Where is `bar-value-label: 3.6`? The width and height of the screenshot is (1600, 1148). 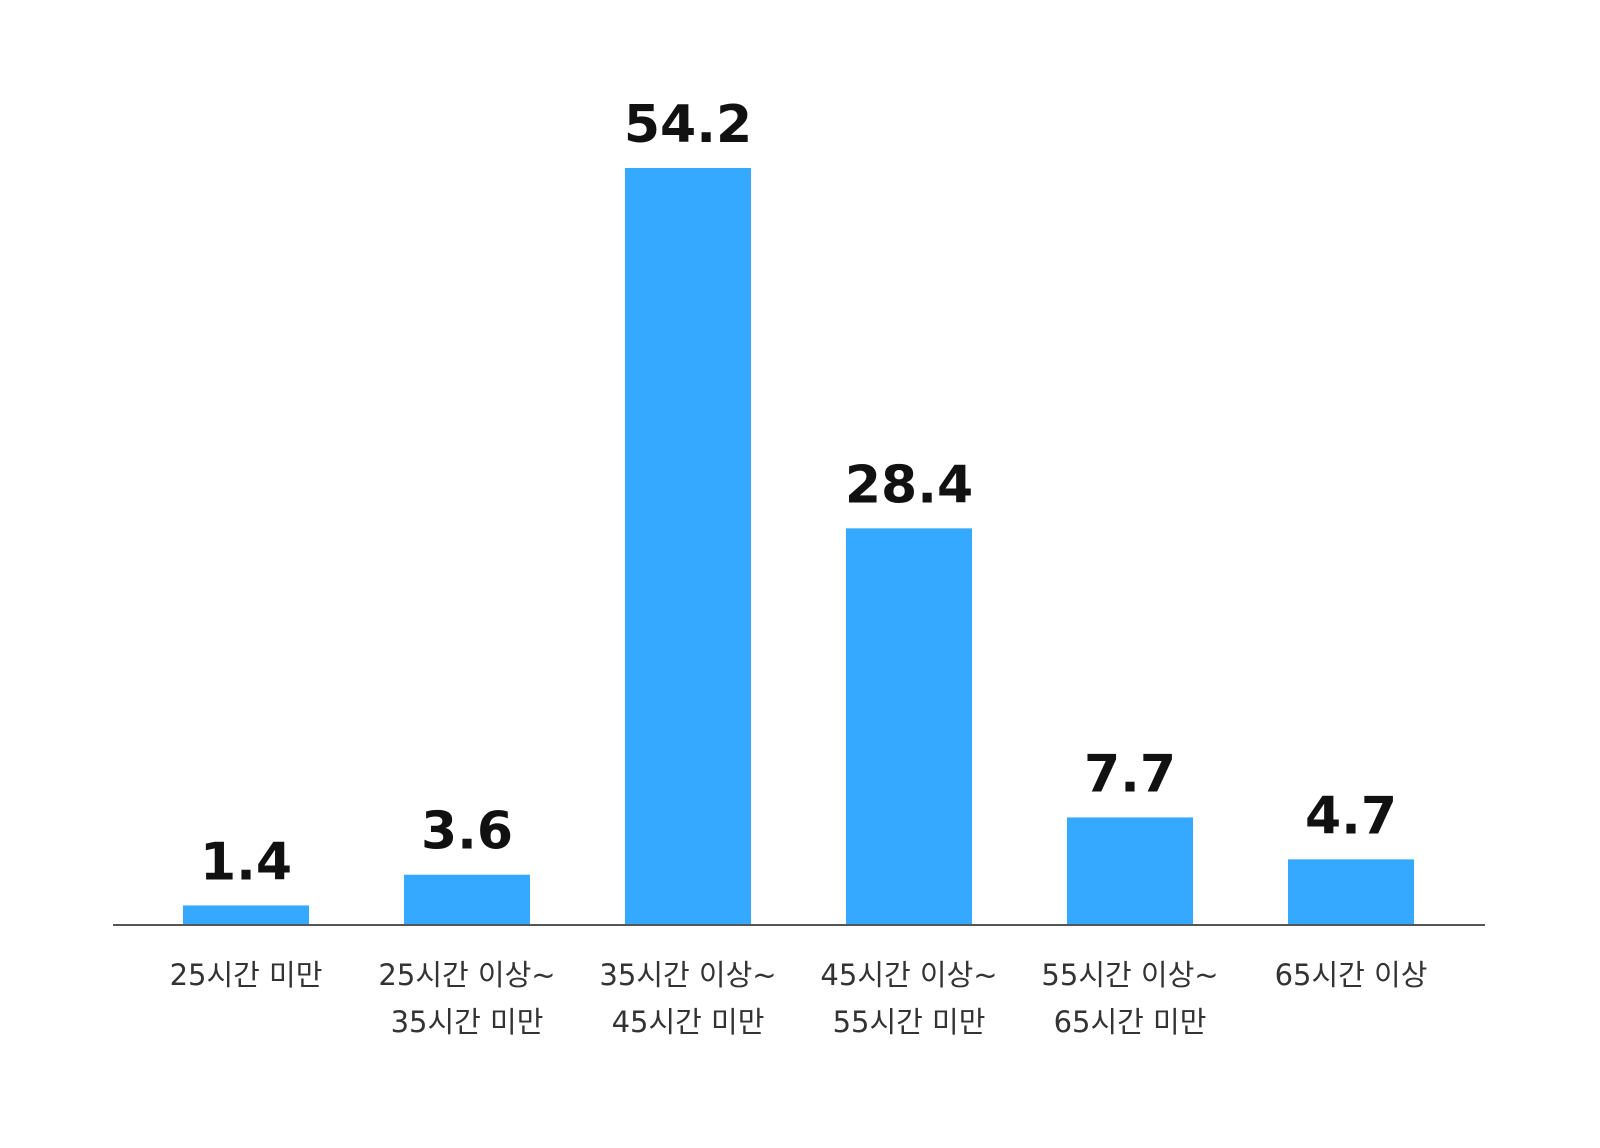 bar-value-label: 3.6 is located at coordinates (467, 832).